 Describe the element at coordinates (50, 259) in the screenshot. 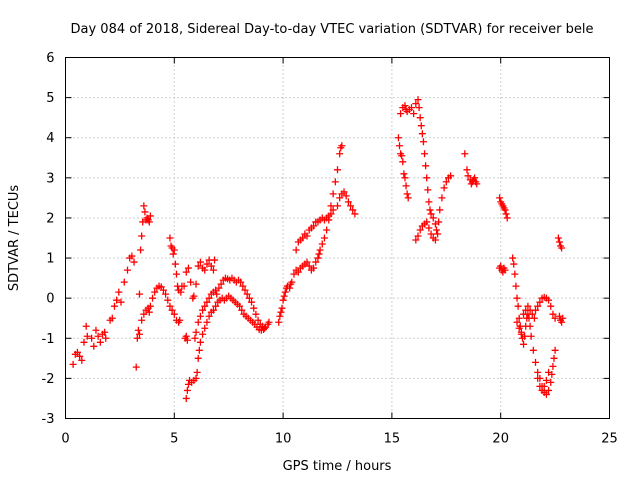

I see `y-tick-label: 1` at that location.